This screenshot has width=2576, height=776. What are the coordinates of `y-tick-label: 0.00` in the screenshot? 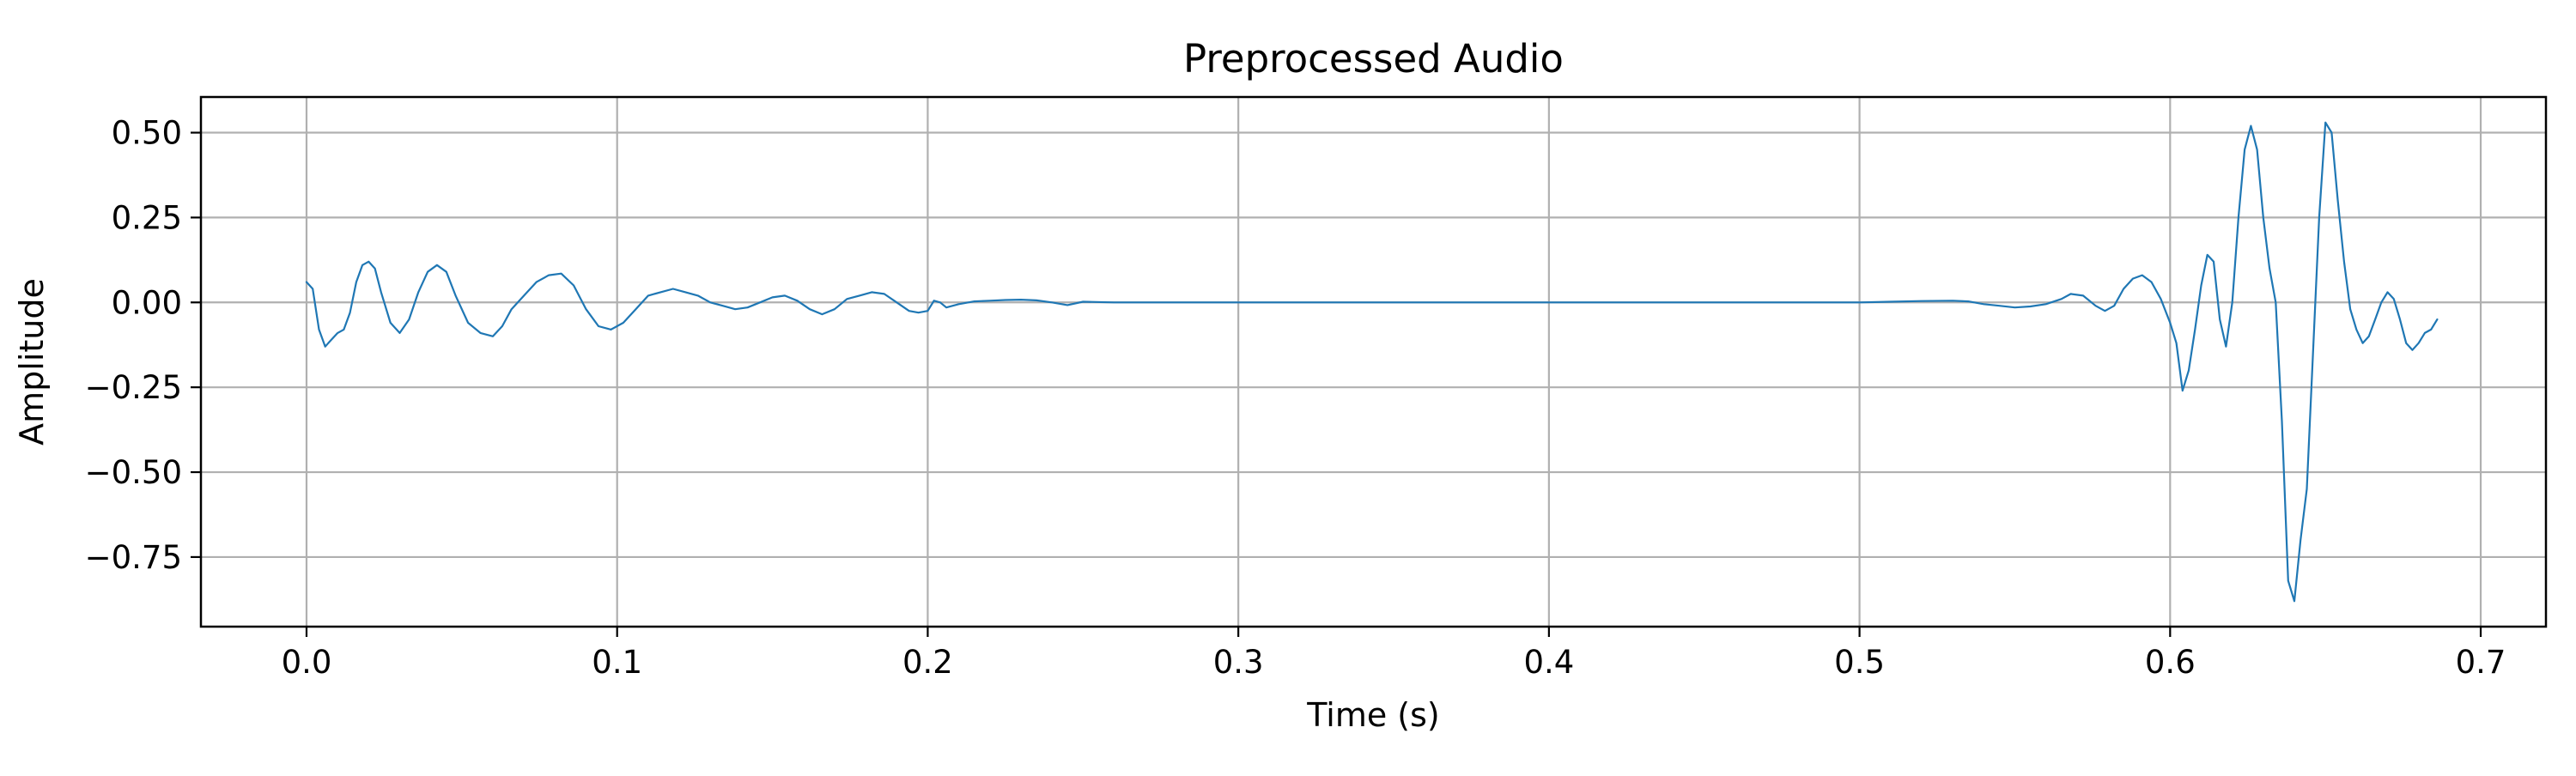 It's located at (147, 302).